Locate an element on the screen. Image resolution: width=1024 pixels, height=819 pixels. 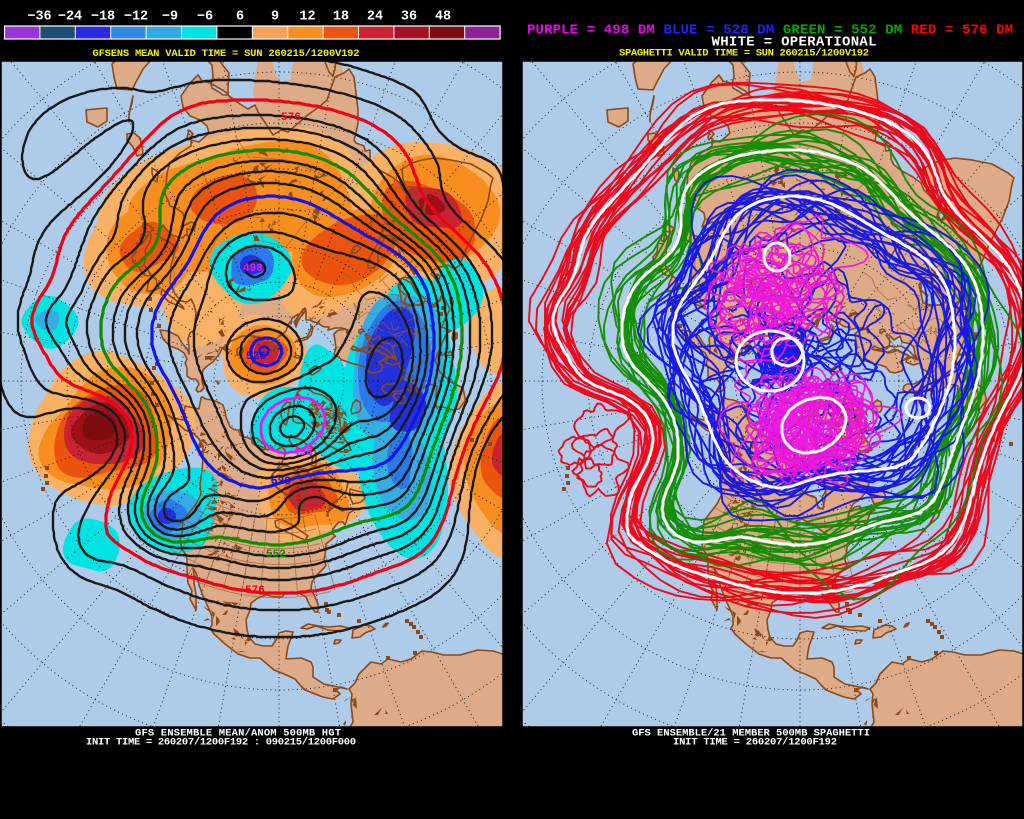
svg-text: WHITE = OPERATIONAL is located at coordinates (794, 43).